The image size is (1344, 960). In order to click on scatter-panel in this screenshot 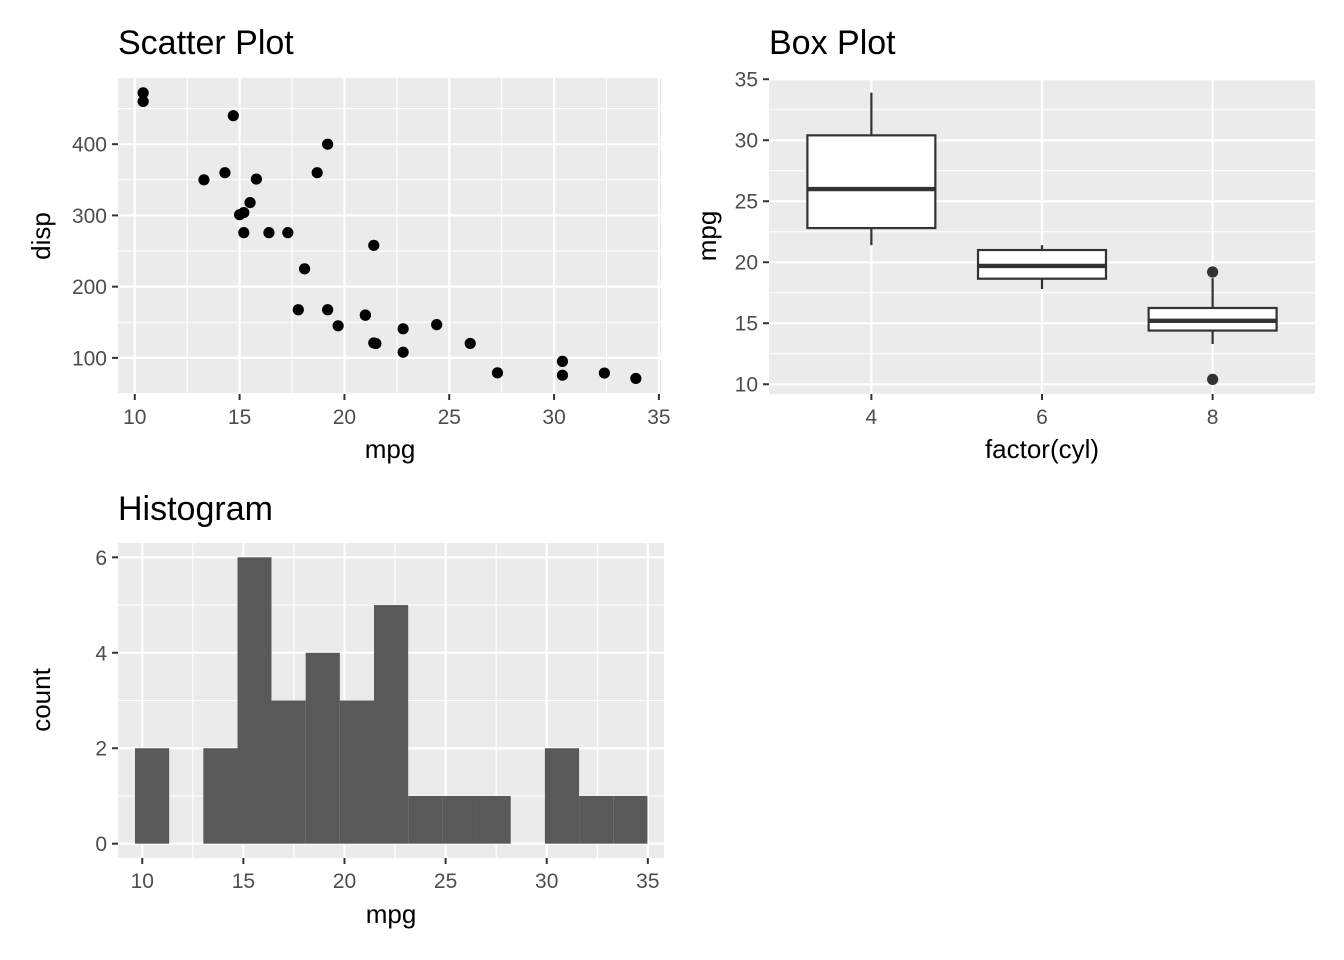, I will do `click(389, 236)`.